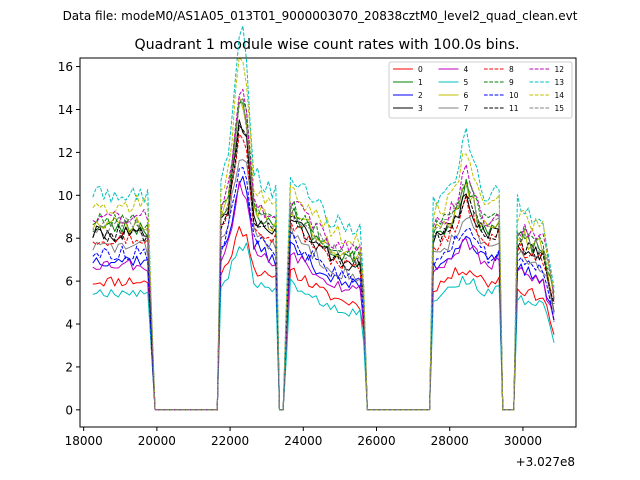  Describe the element at coordinates (69, 367) in the screenshot. I see `y-tick-label: 2` at that location.